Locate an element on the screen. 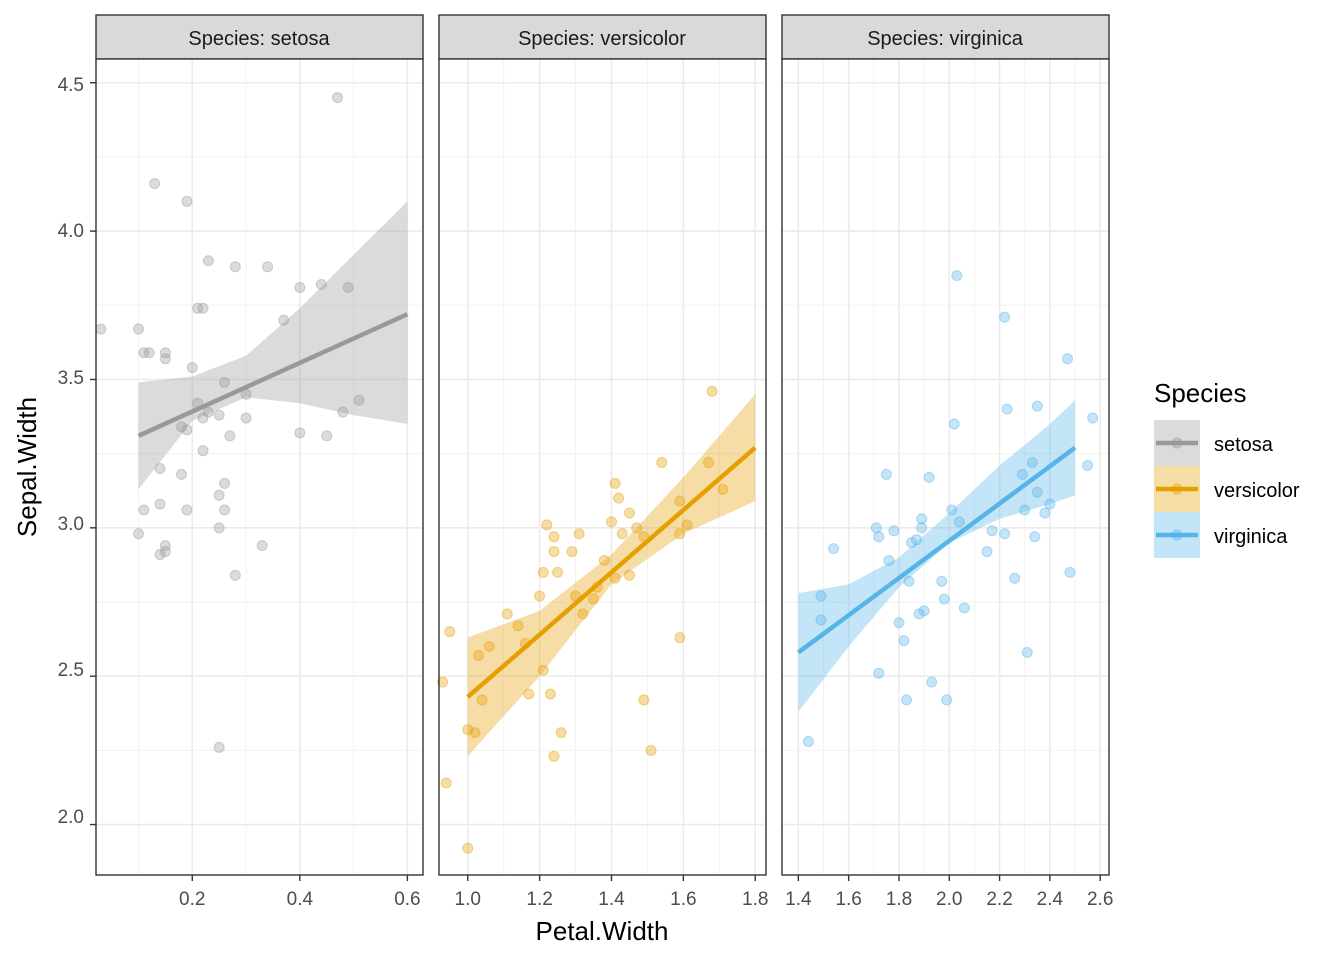  regression-line-virginica is located at coordinates (937, 550).